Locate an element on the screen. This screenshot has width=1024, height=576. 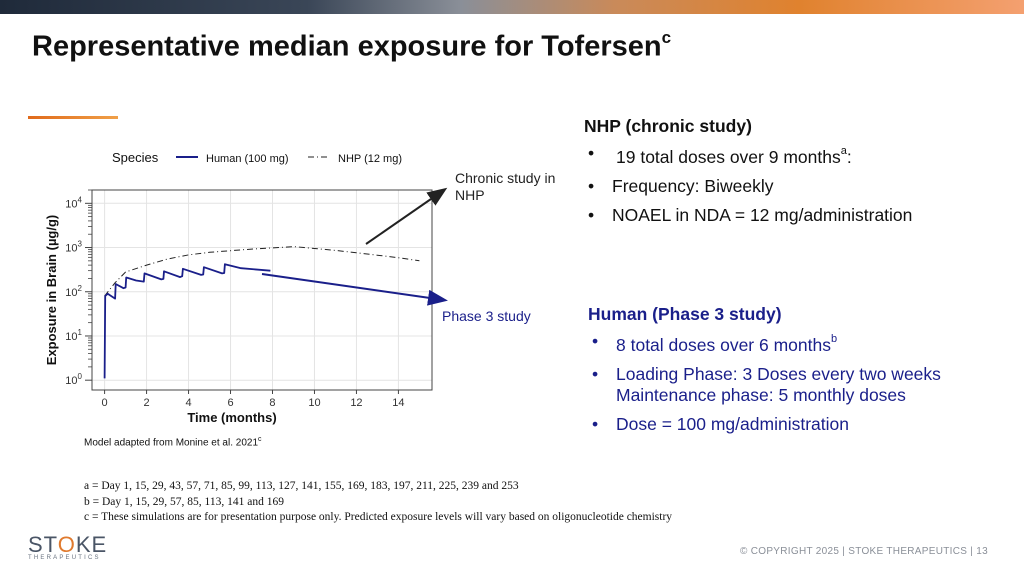
slide-title-sup: c is located at coordinates (666, 37).